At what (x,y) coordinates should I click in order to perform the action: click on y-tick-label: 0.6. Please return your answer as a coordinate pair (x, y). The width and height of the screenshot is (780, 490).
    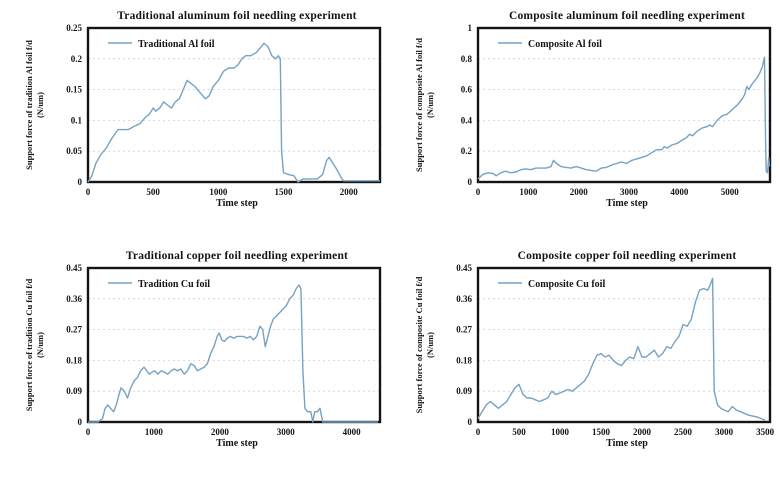
    Looking at the image, I should click on (467, 90).